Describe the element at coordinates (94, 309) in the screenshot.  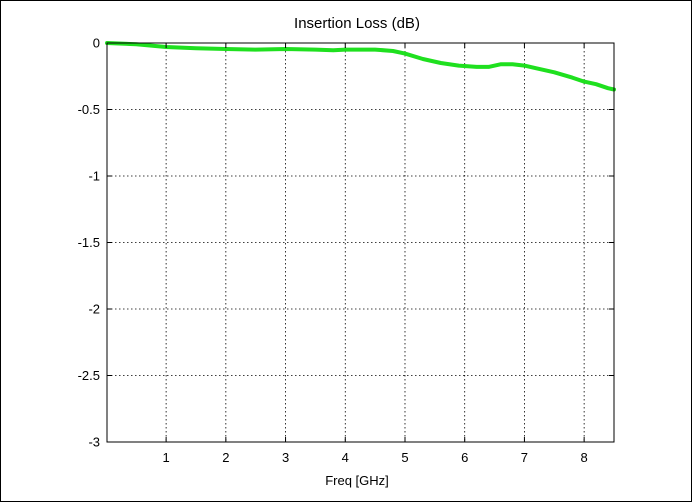
I see `y-tick-label: -2` at that location.